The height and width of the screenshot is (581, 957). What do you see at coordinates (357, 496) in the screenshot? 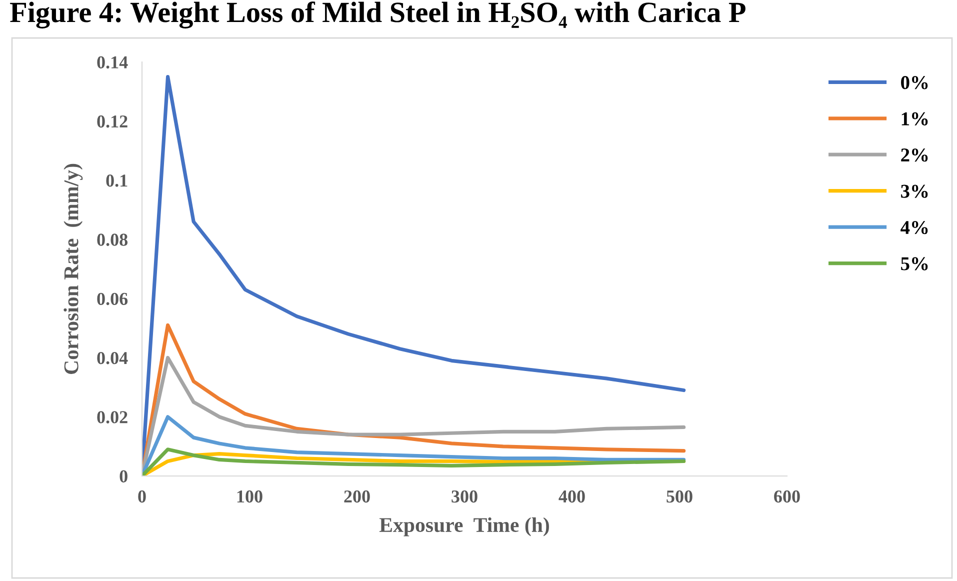
I see `x-tick-label: 200` at bounding box center [357, 496].